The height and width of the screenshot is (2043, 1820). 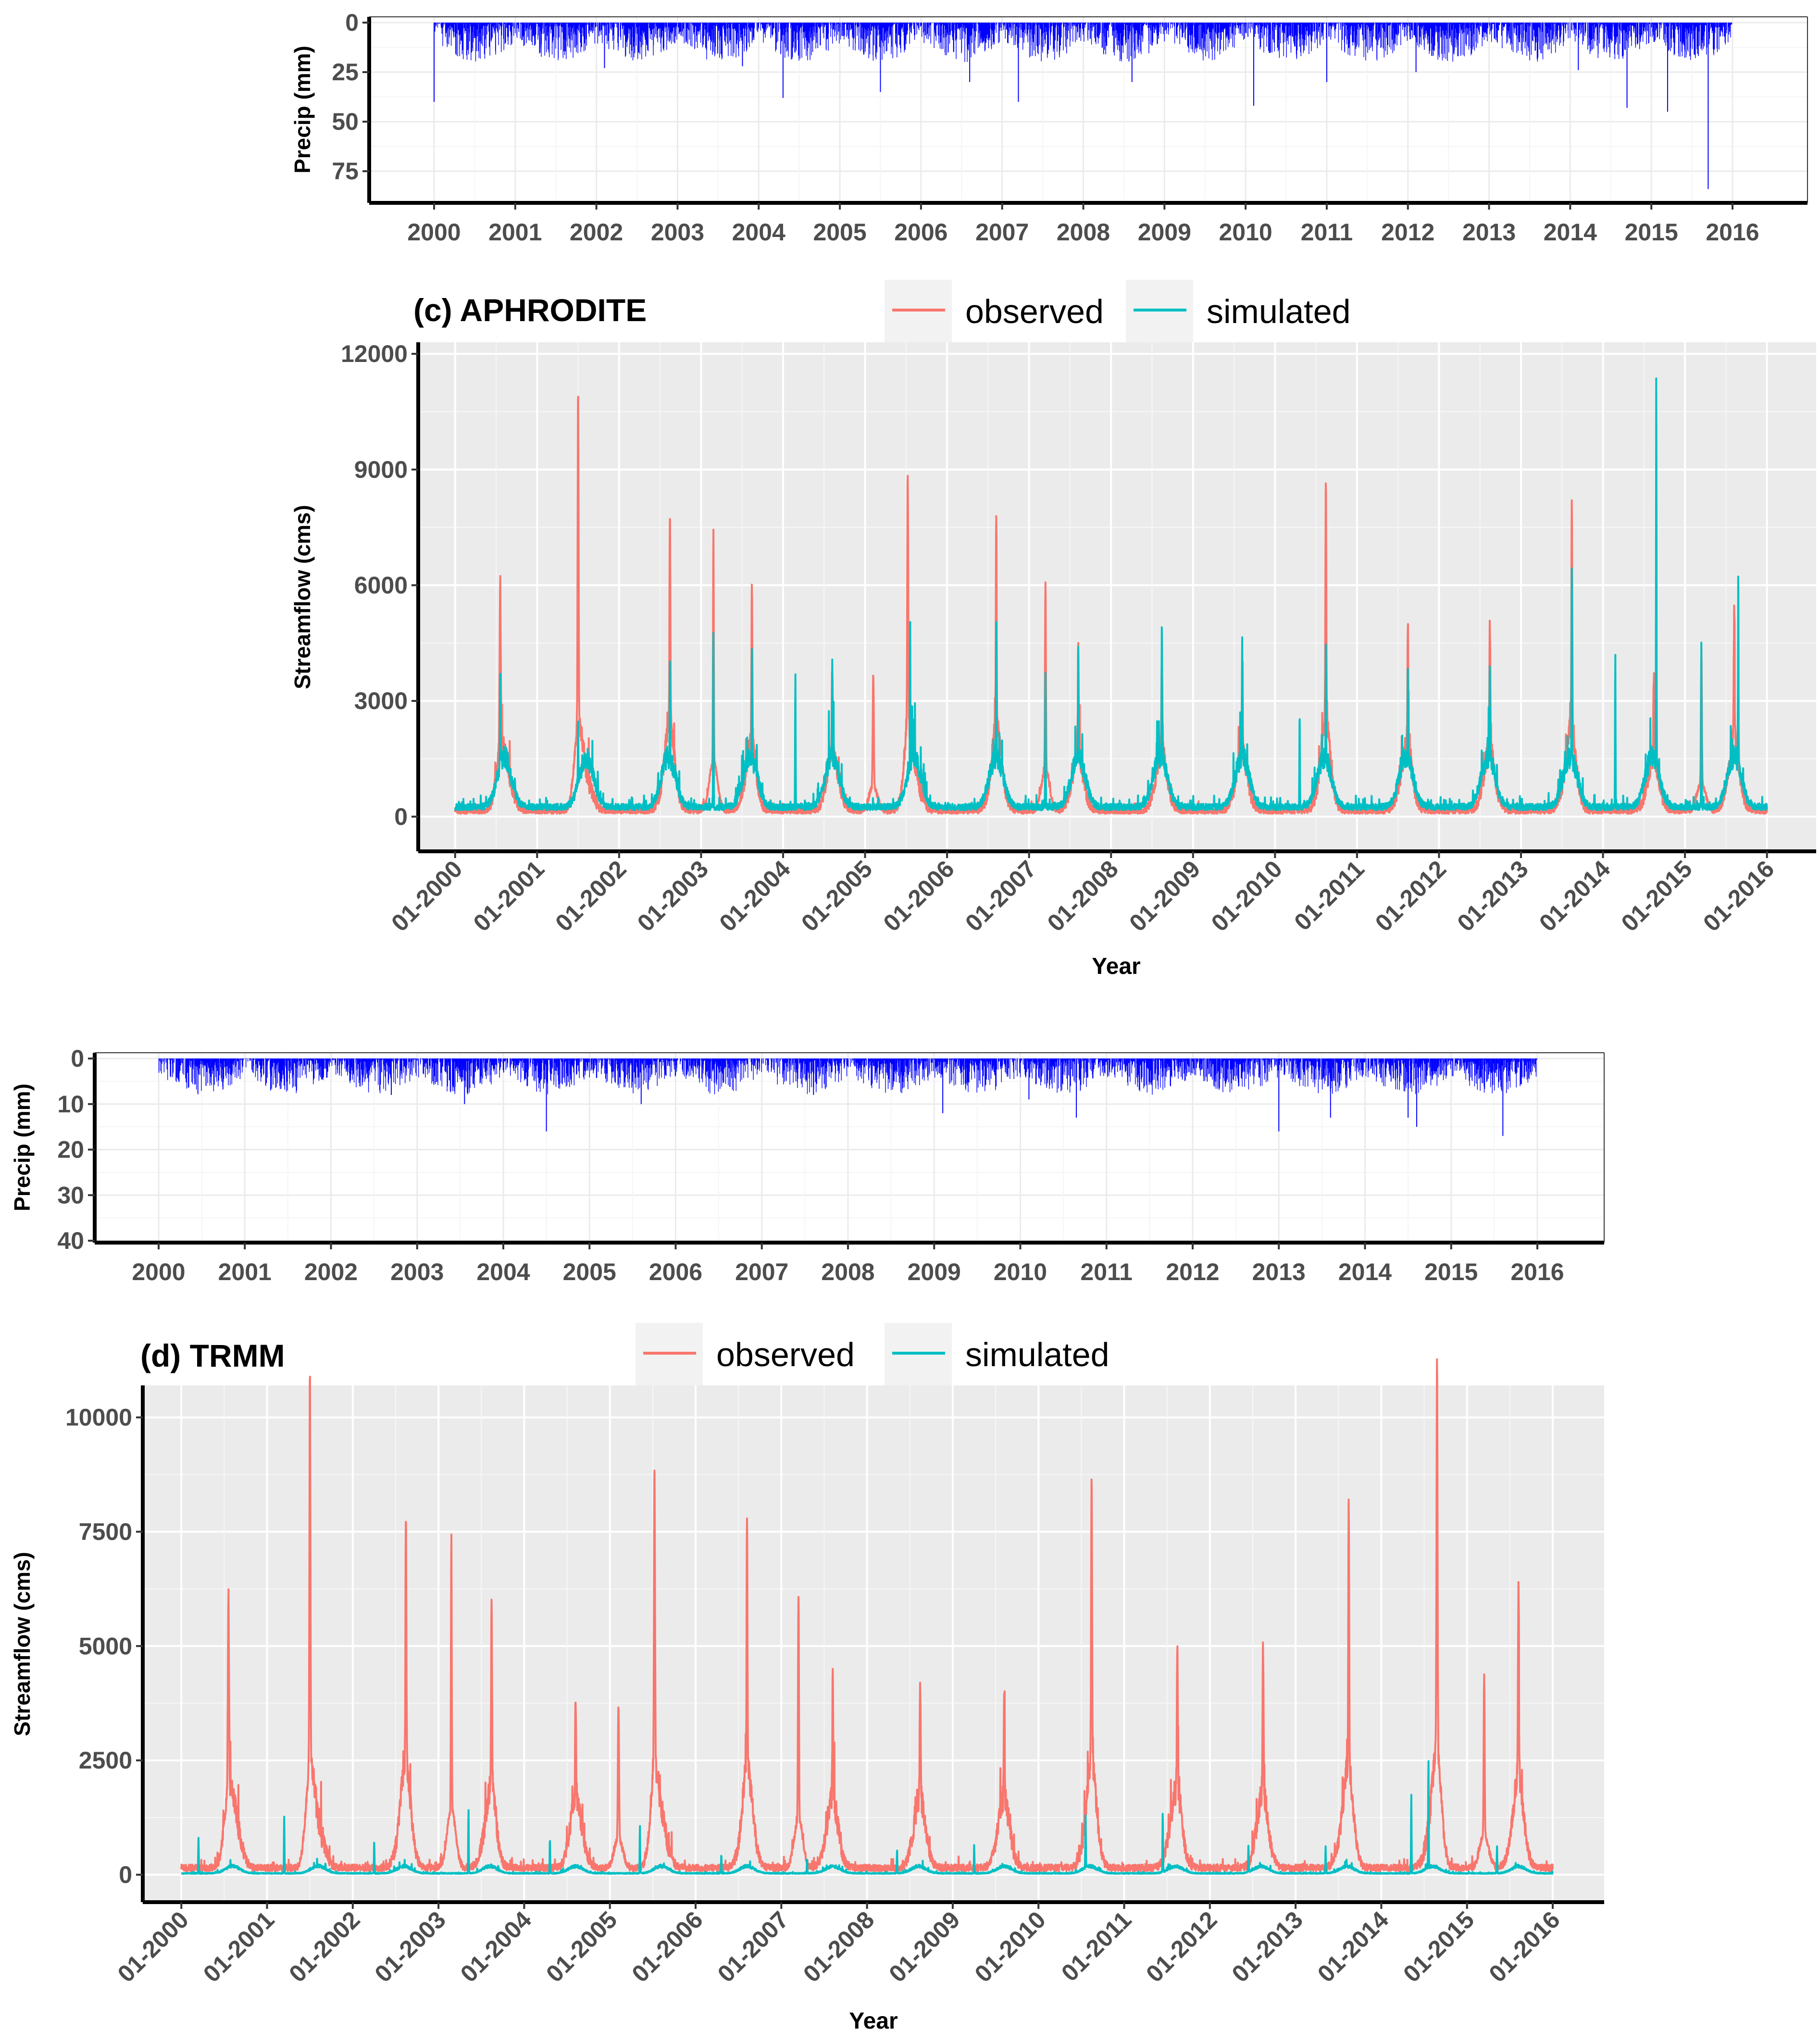 I want to click on precip-y-tick-label: 75, so click(x=345, y=171).